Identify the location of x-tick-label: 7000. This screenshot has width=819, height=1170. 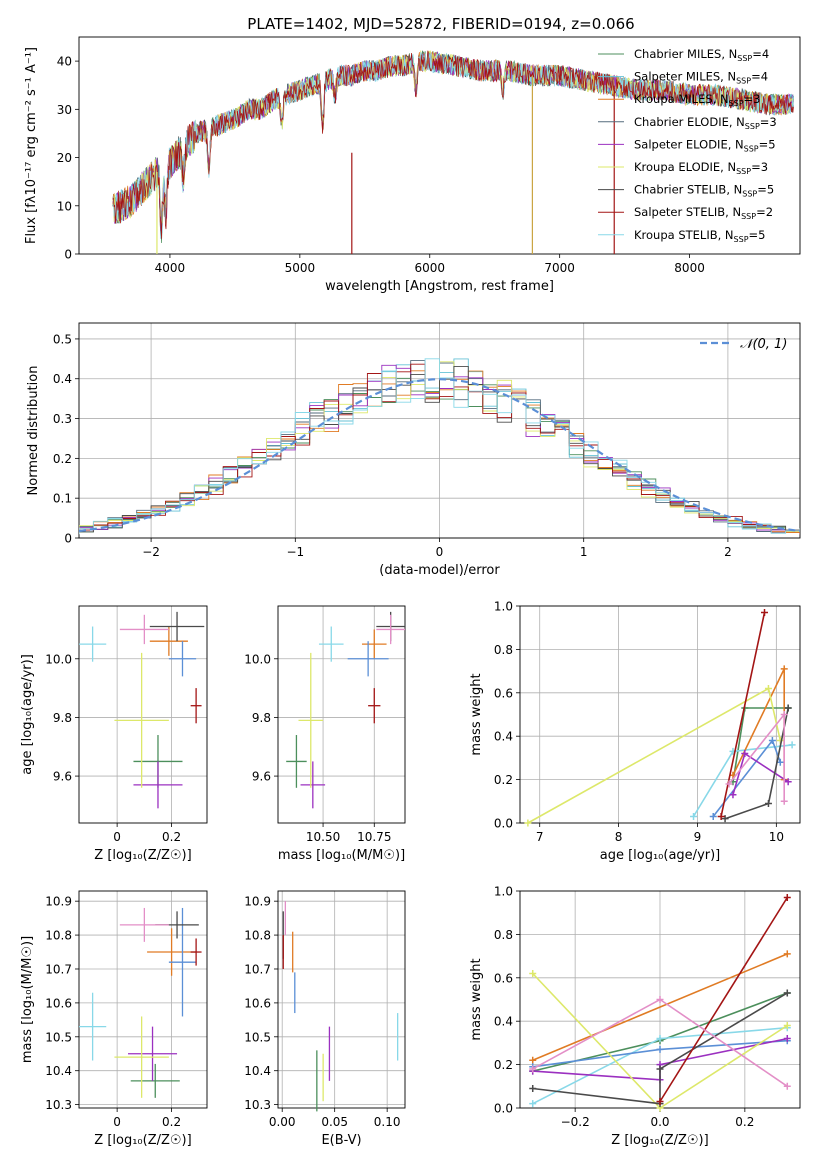
(559, 268).